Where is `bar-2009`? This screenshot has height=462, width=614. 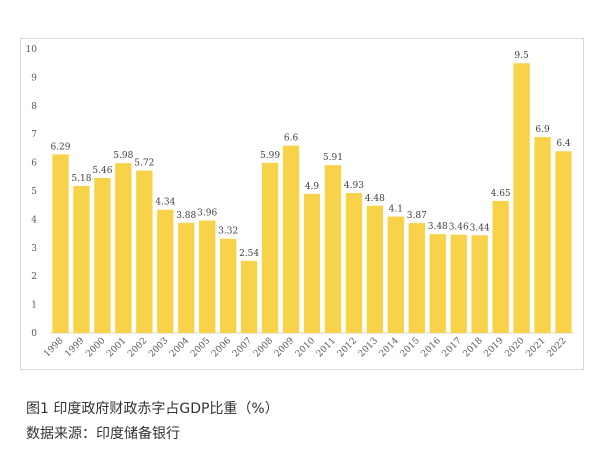
bar-2009 is located at coordinates (291, 239).